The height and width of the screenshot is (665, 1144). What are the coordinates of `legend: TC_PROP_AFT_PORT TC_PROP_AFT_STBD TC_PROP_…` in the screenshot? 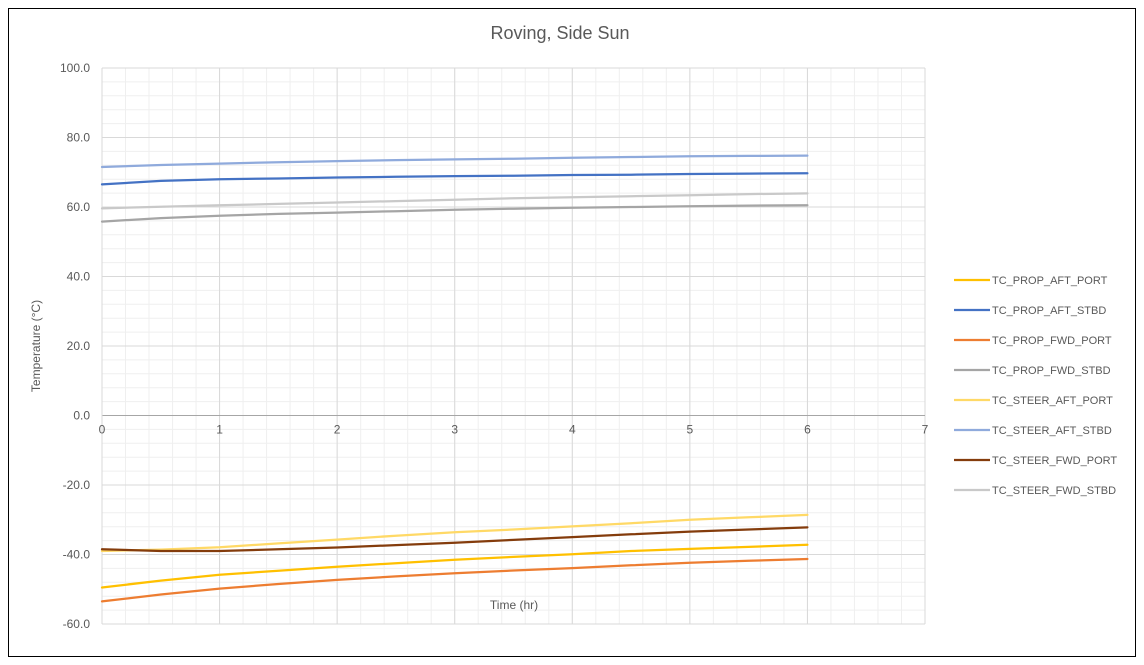 It's located at (1035, 386).